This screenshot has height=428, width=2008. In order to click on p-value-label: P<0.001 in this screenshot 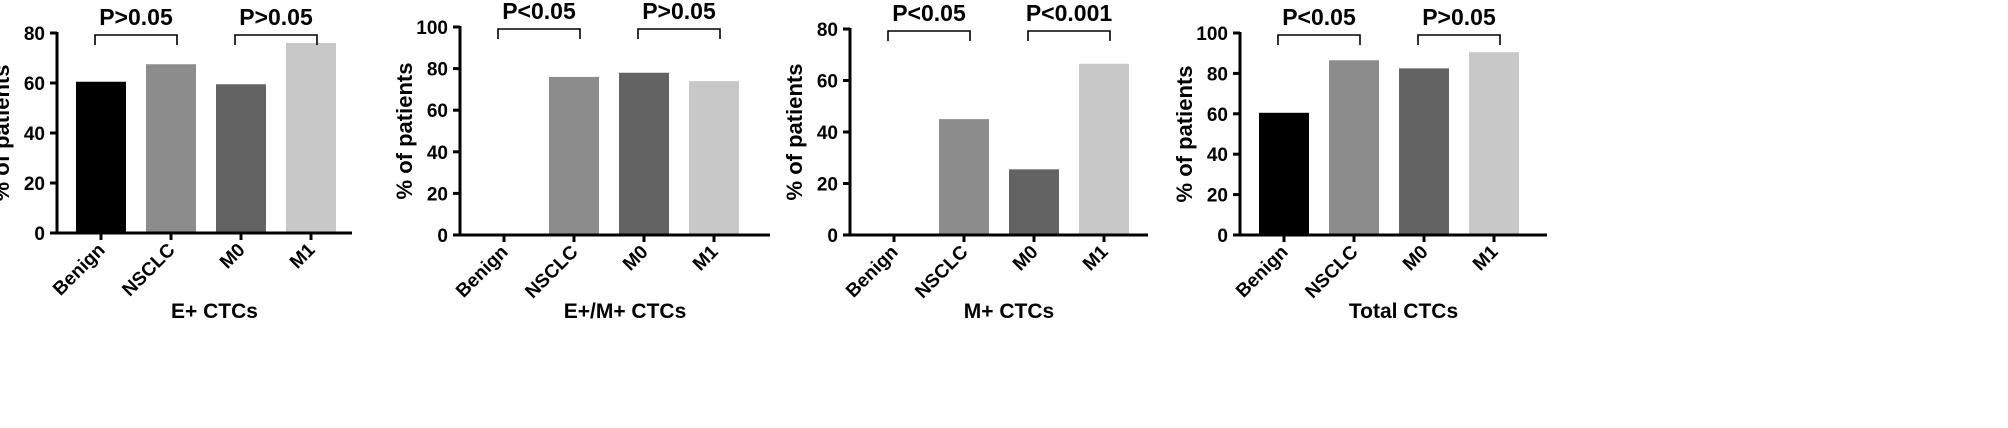, I will do `click(1069, 13)`.